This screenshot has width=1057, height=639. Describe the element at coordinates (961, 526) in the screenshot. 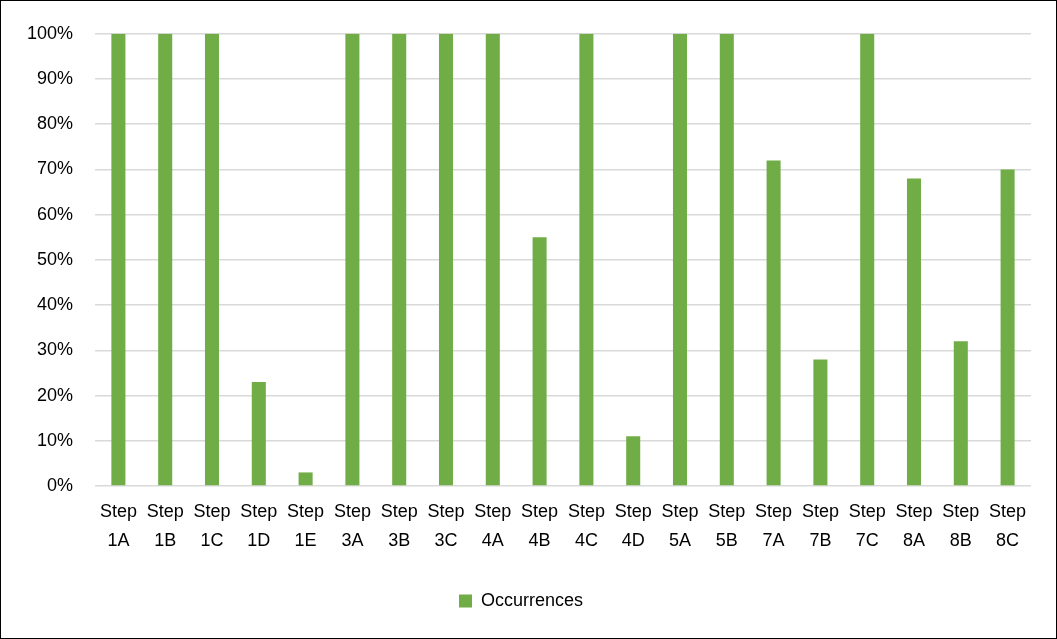

I see `x-tick-label: Step 8B` at that location.